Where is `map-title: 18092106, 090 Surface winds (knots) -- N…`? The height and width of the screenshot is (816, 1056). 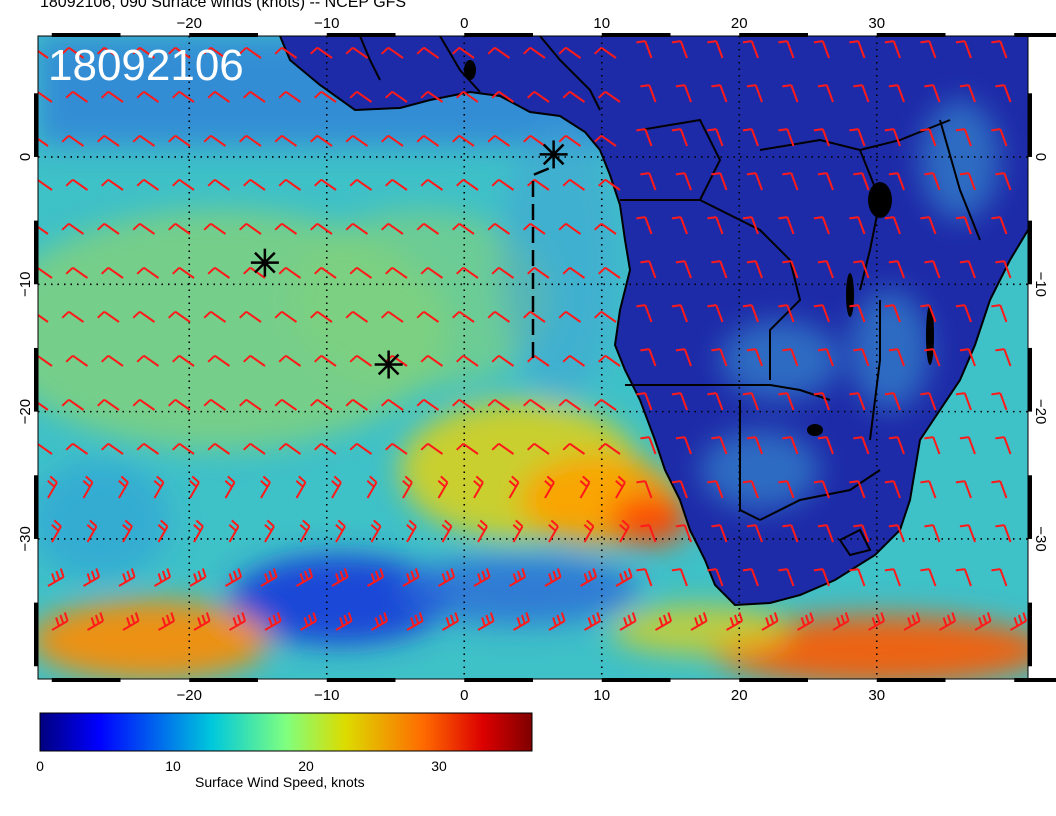
map-title: 18092106, 090 Surface winds (knots) -- N… is located at coordinates (223, 5).